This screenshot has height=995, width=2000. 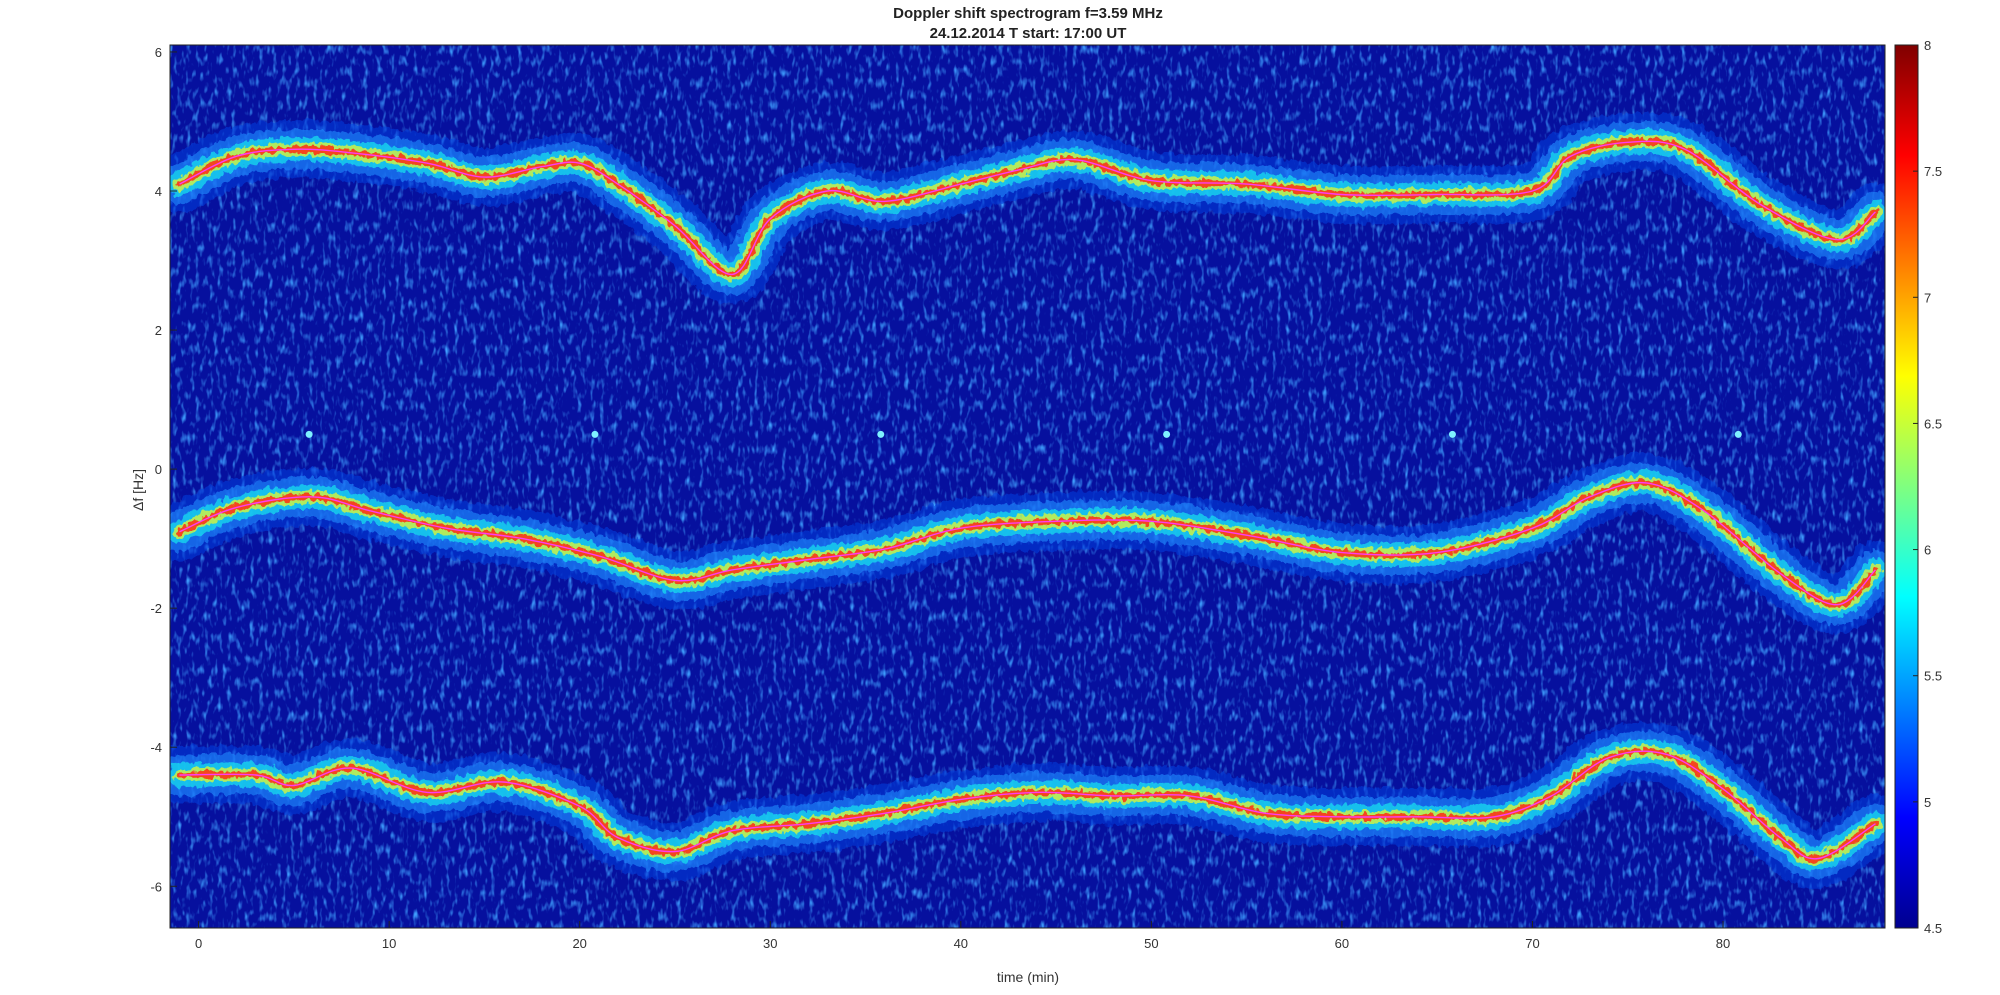 I want to click on colorbar-tick-label-6.5: 6.5, so click(x=1933, y=423).